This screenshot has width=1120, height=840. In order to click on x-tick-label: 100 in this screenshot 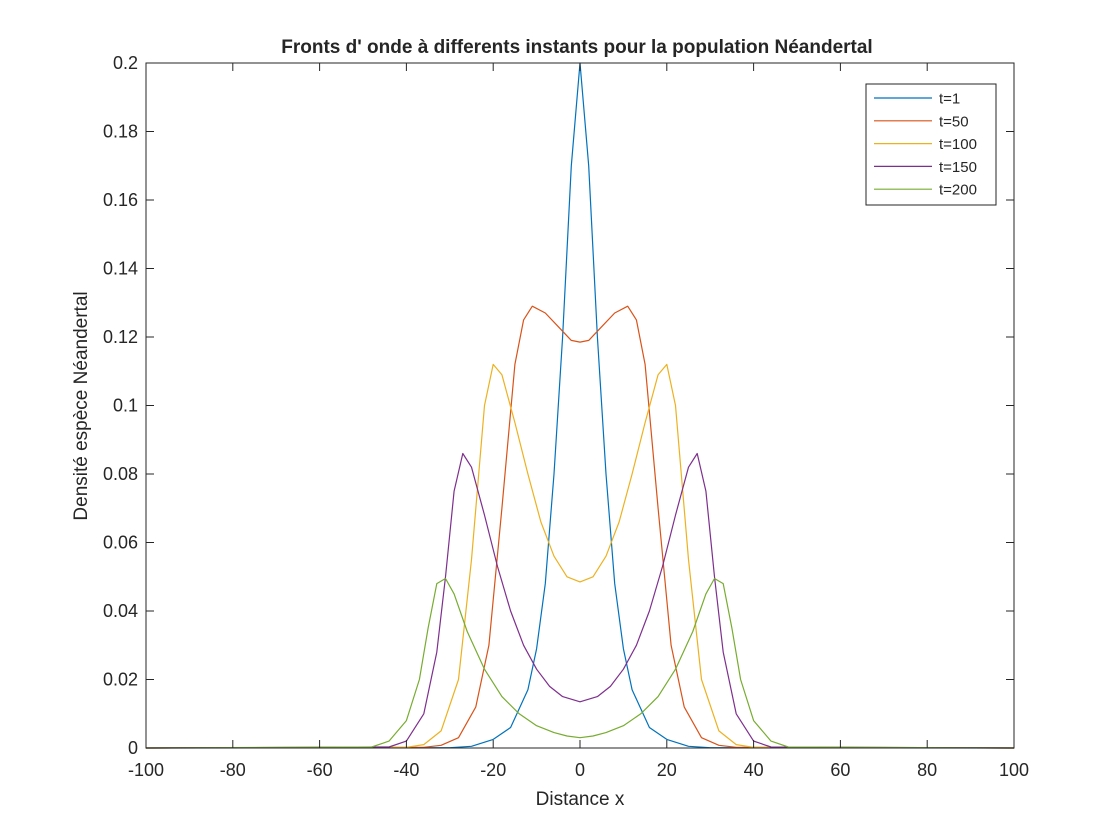, I will do `click(1014, 770)`.